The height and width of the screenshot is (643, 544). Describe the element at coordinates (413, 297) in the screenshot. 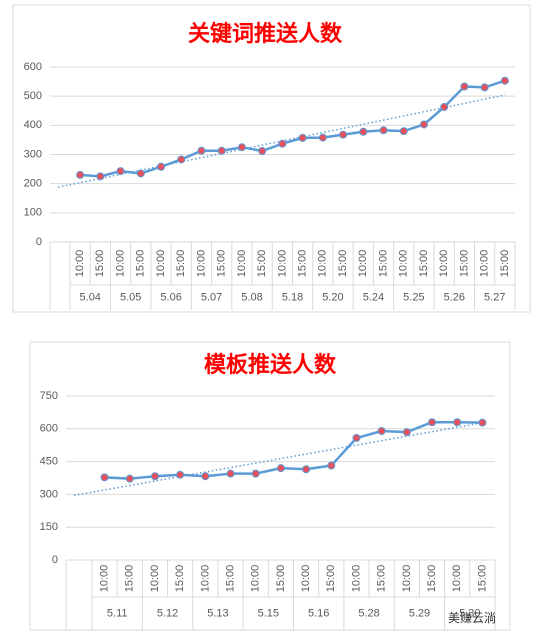

I see `group-label: 5.25` at that location.